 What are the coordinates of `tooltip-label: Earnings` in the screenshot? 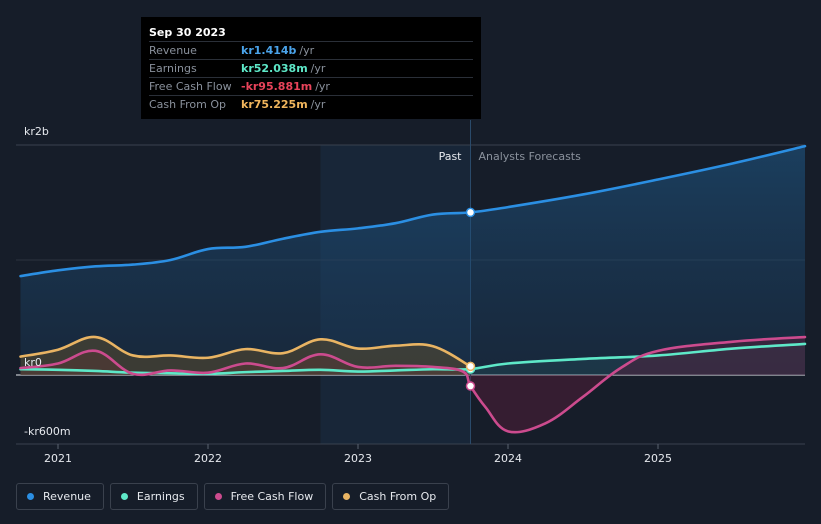 It's located at (173, 68).